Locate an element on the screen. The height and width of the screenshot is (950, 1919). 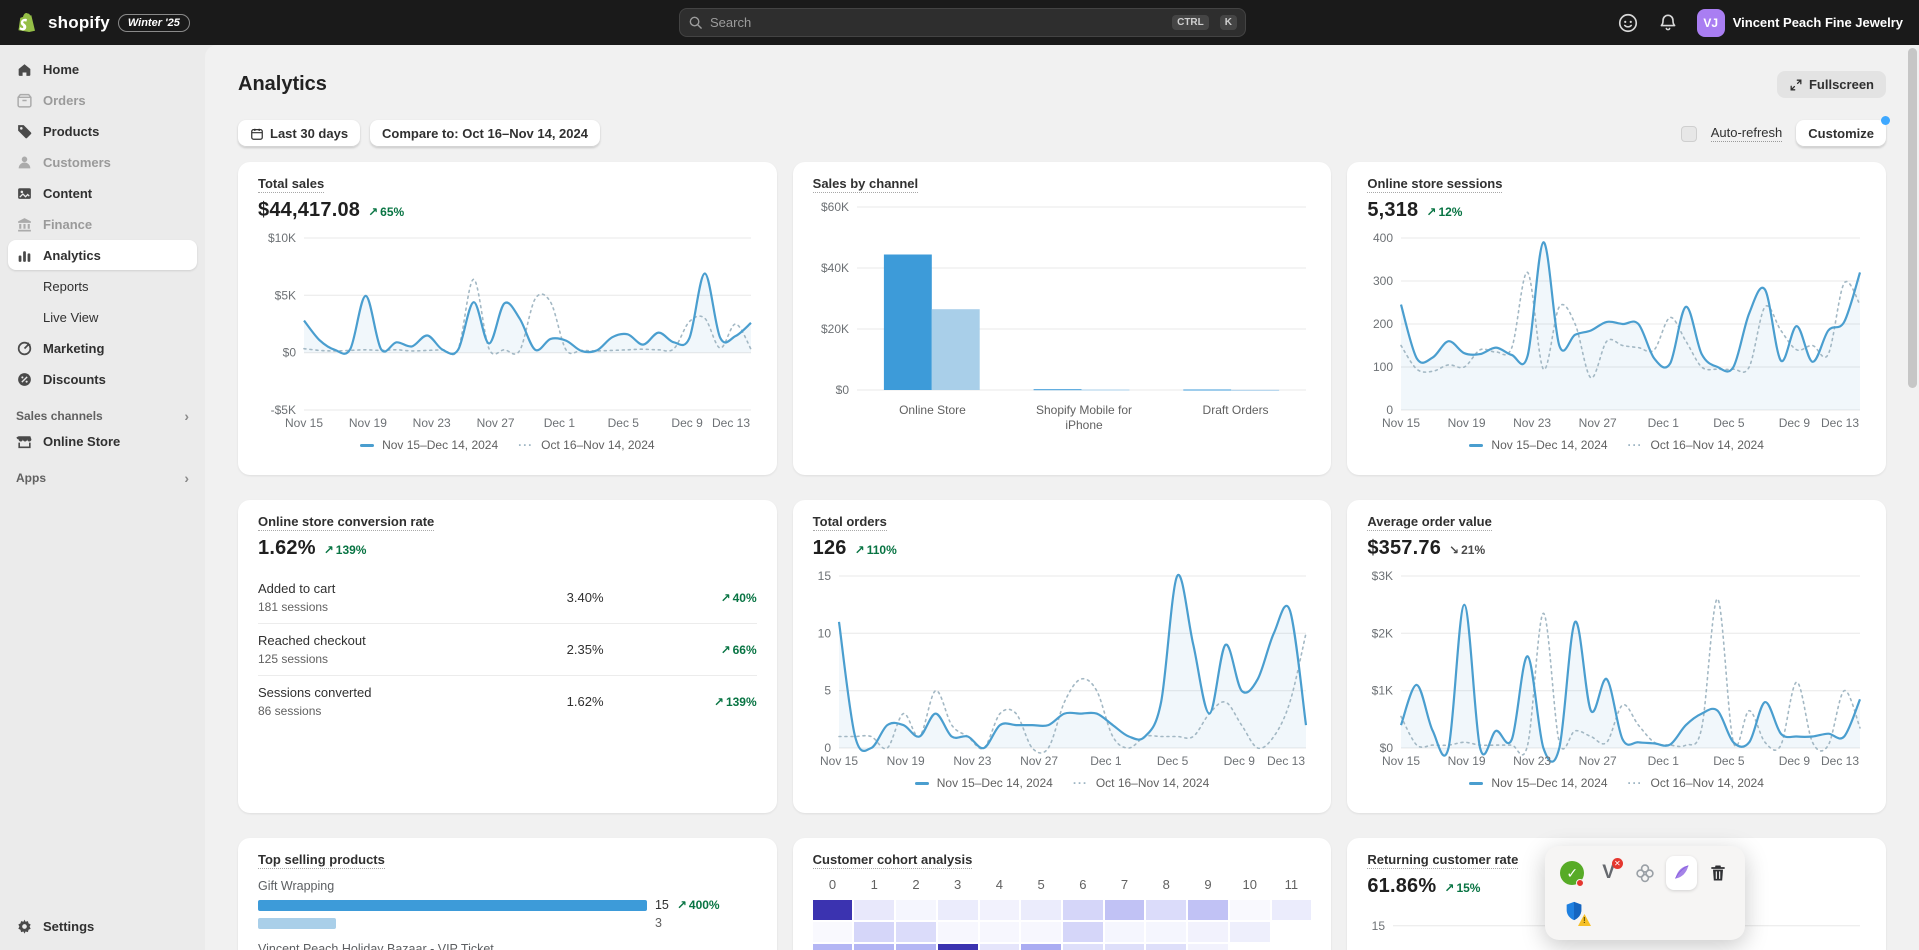
cohort-column-label: 7 is located at coordinates (1124, 884).